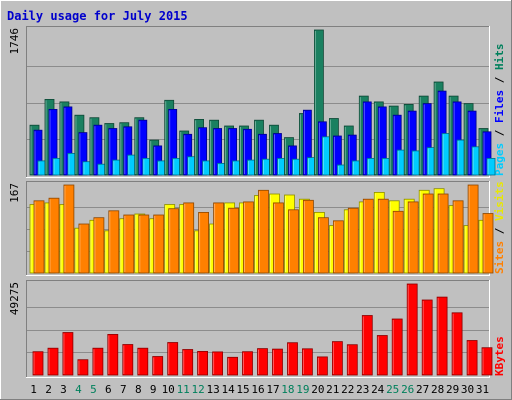  Describe the element at coordinates (48, 389) in the screenshot. I see `day-label-2: 2` at that location.